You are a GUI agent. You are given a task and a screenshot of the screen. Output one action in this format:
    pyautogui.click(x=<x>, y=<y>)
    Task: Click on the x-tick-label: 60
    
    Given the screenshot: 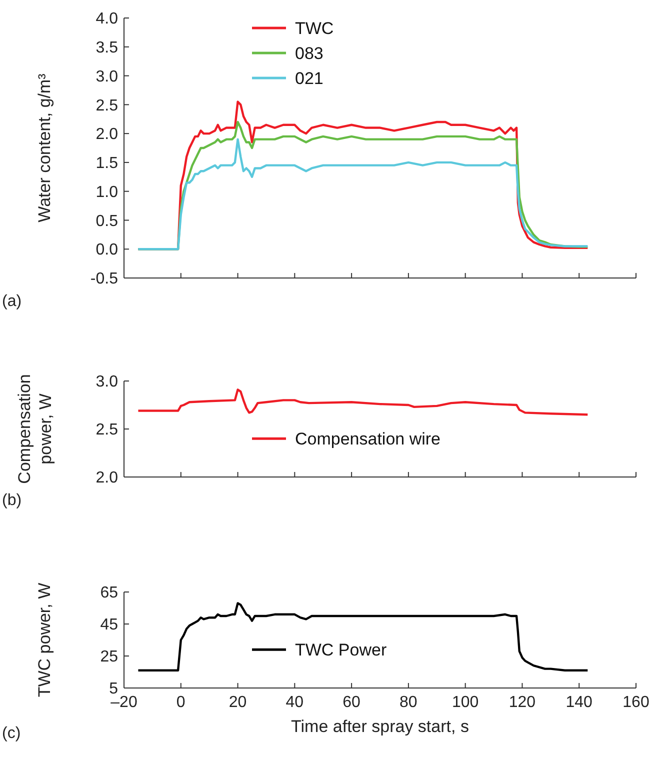 What is the action you would take?
    pyautogui.click(x=351, y=702)
    